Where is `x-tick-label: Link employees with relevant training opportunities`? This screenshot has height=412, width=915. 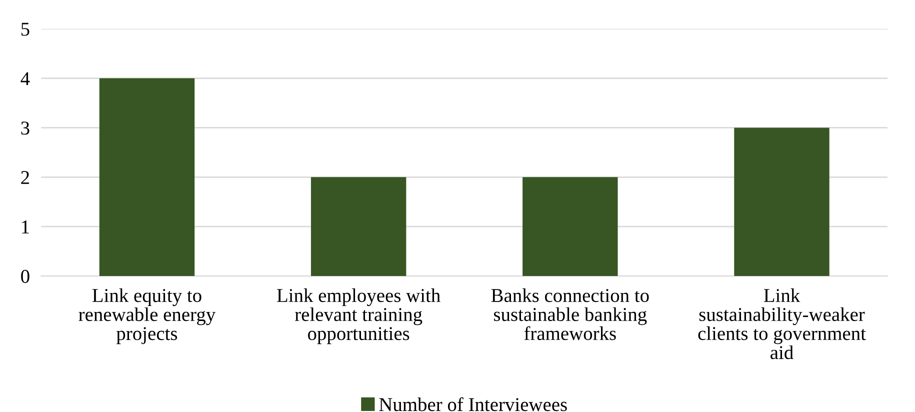
x-tick-label: Link employees with relevant training opportunities is located at coordinates (358, 316).